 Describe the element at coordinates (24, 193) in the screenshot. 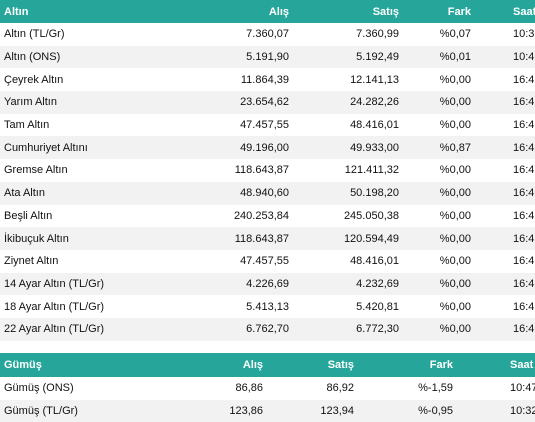

I see `cell-name: Ata Altın` at that location.